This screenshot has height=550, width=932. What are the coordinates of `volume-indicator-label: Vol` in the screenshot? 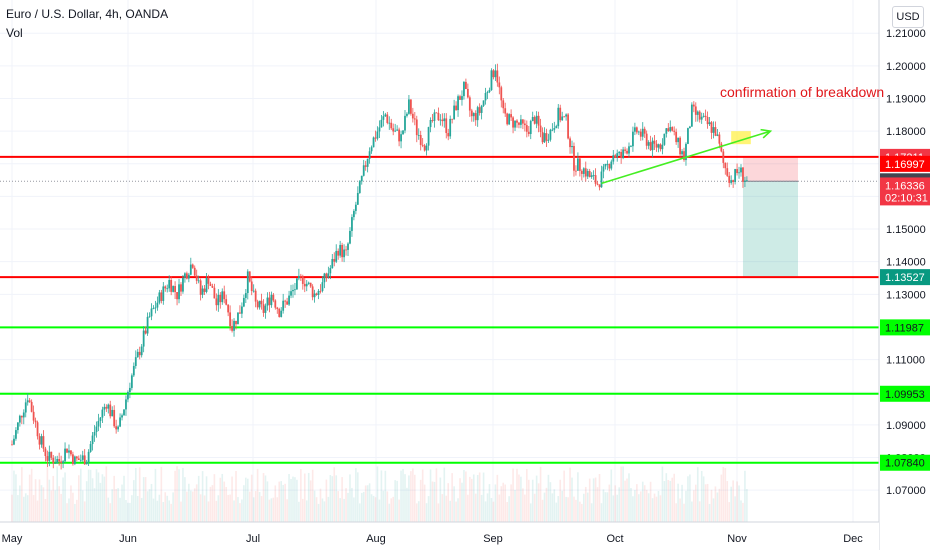 It's located at (14, 33).